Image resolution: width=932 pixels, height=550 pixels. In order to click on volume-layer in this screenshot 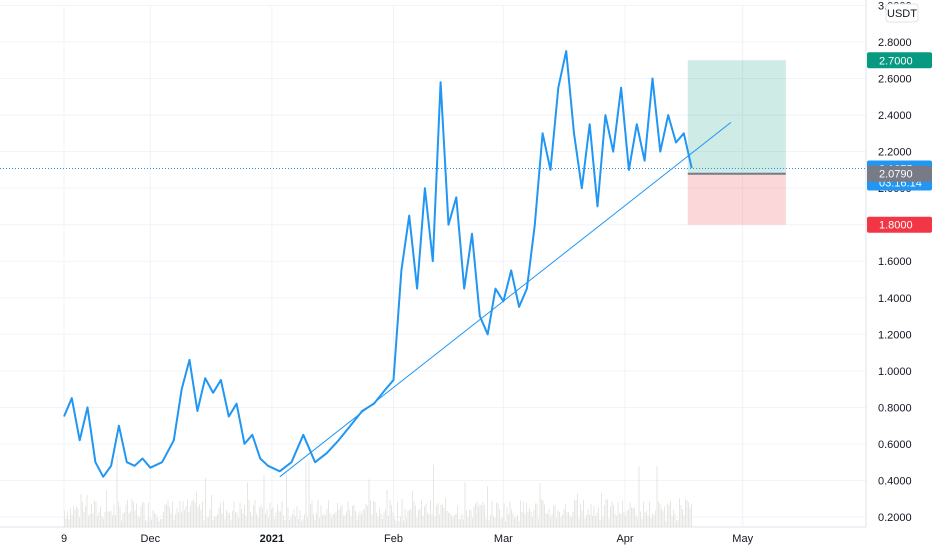, I will do `click(378, 491)`.